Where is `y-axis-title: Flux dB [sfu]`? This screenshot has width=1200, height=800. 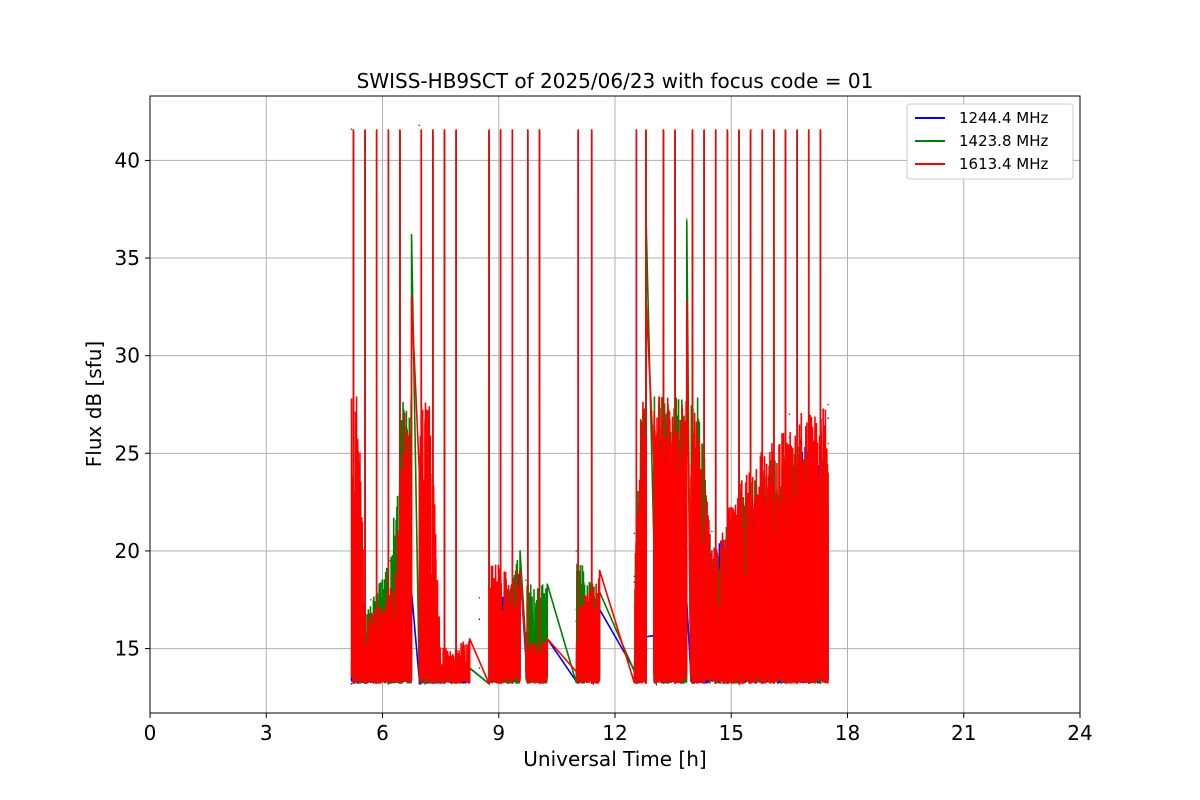 y-axis-title: Flux dB [sfu] is located at coordinates (94, 404).